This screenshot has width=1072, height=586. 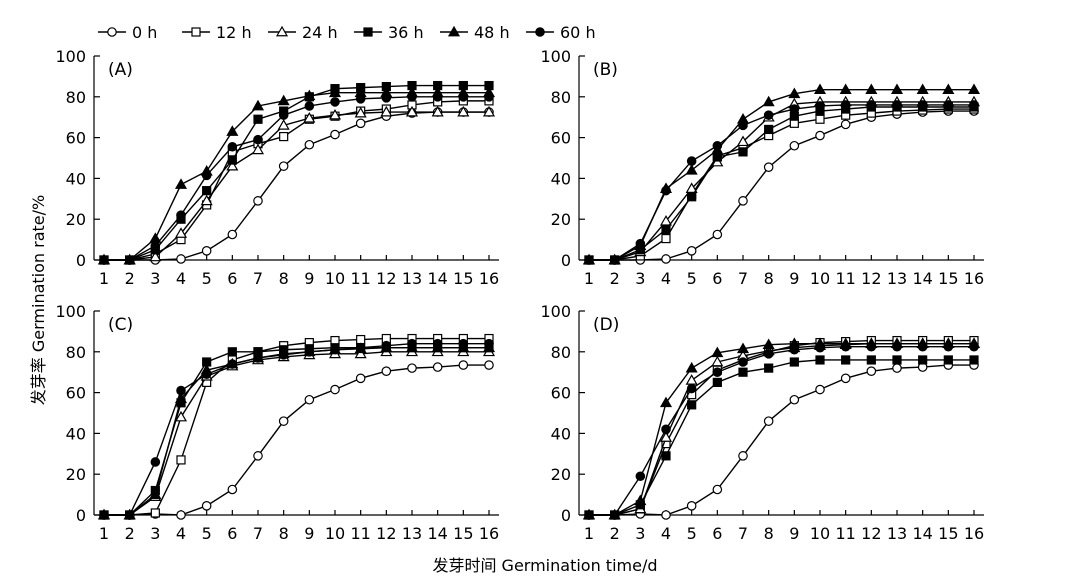 What do you see at coordinates (81, 515) in the screenshot?
I see `y-tick-label: 0` at bounding box center [81, 515].